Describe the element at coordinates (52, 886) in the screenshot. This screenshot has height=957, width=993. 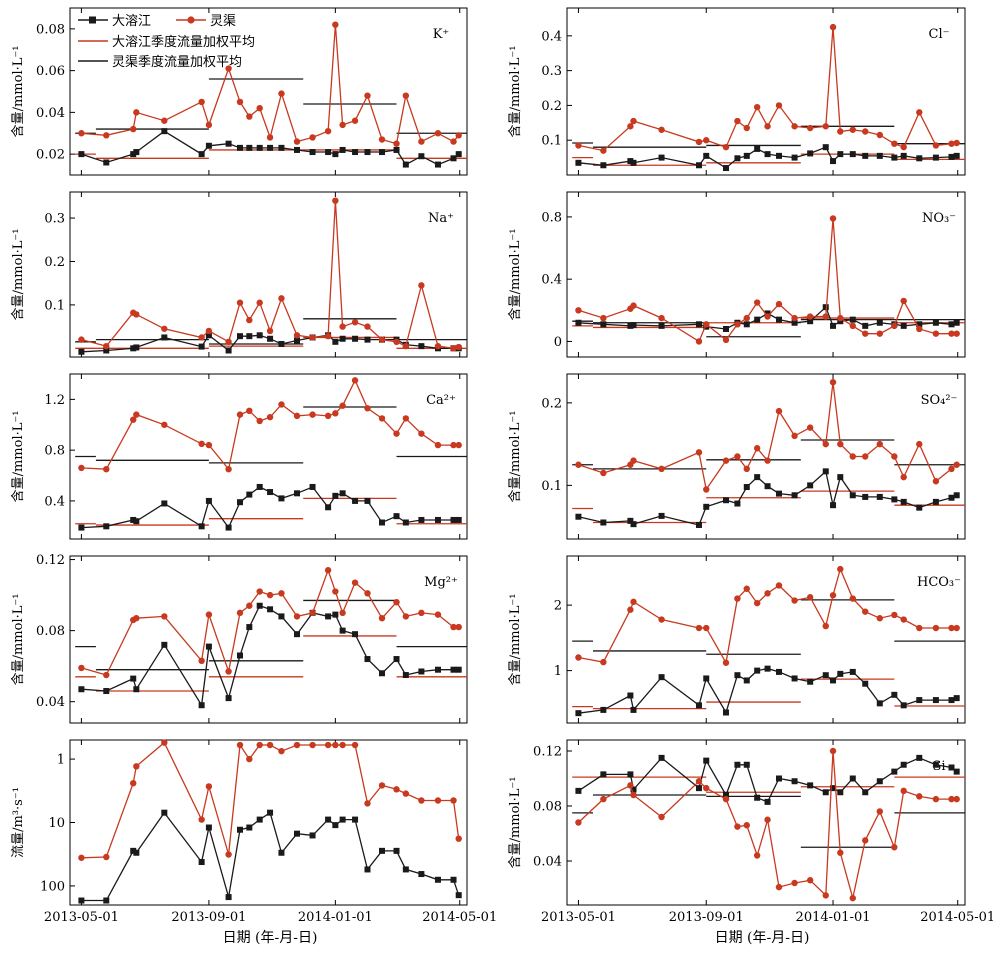
I see `y-tick-label-Q: 100` at that location.